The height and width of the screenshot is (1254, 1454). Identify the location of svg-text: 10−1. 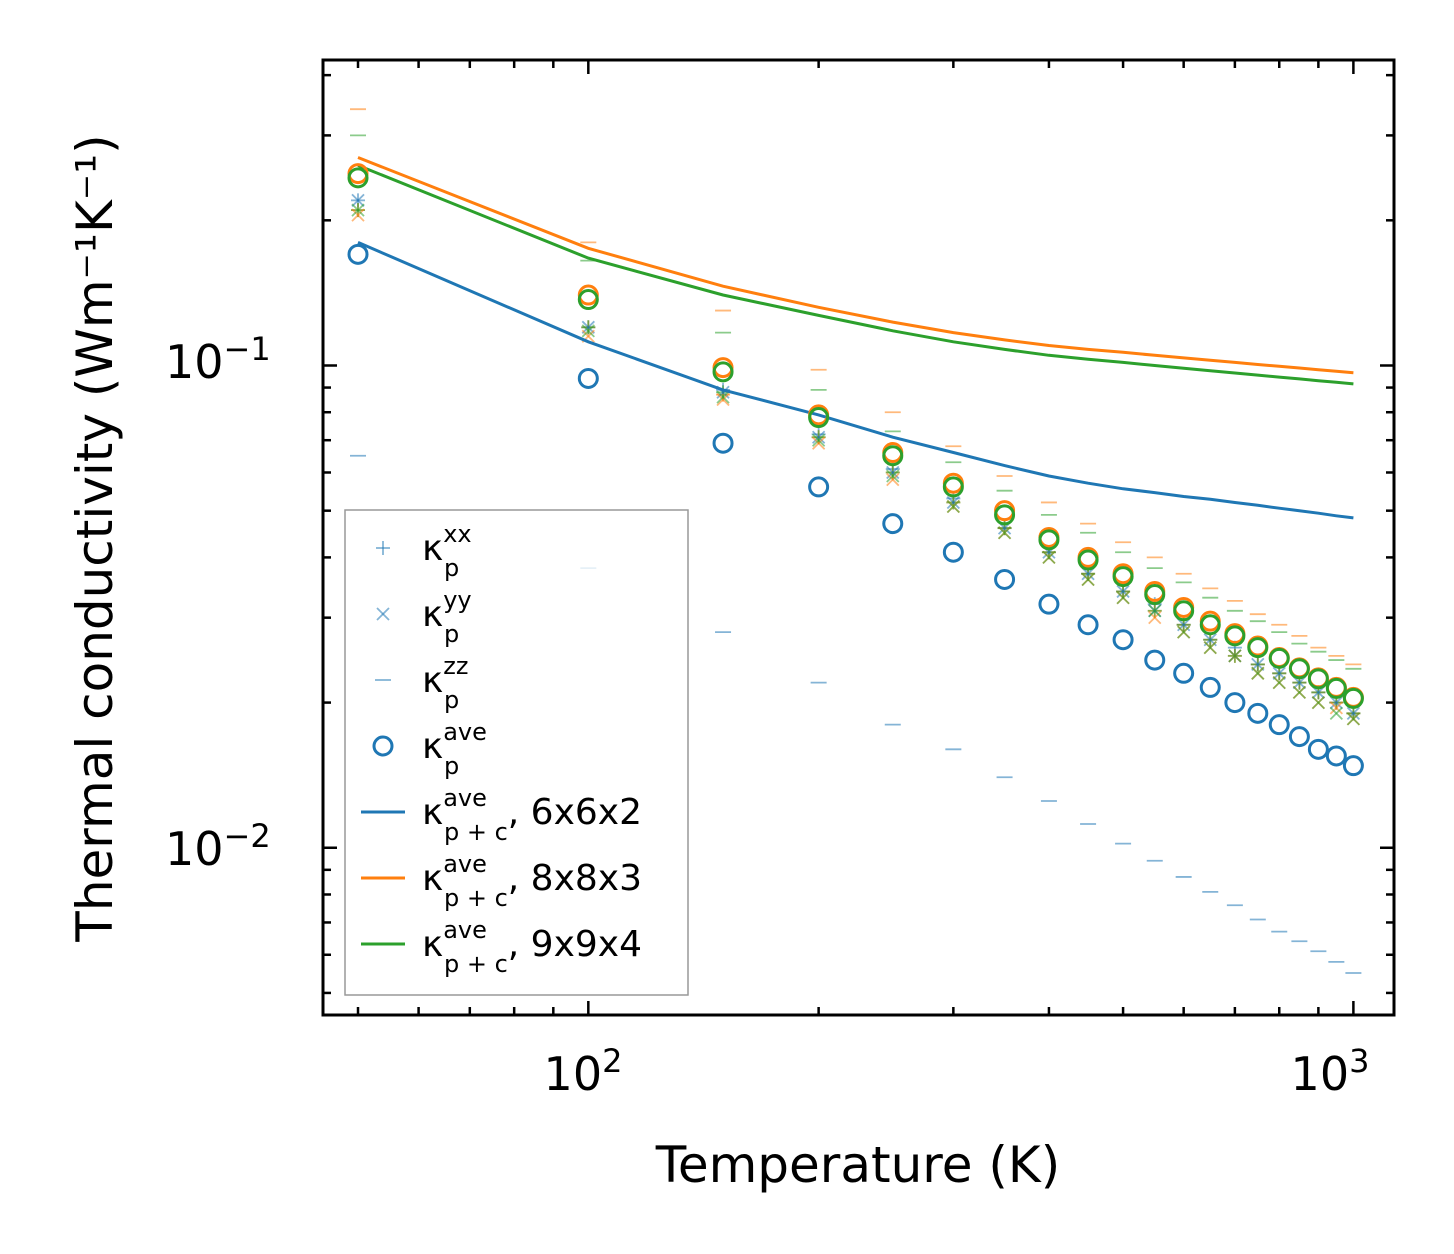
(218, 359).